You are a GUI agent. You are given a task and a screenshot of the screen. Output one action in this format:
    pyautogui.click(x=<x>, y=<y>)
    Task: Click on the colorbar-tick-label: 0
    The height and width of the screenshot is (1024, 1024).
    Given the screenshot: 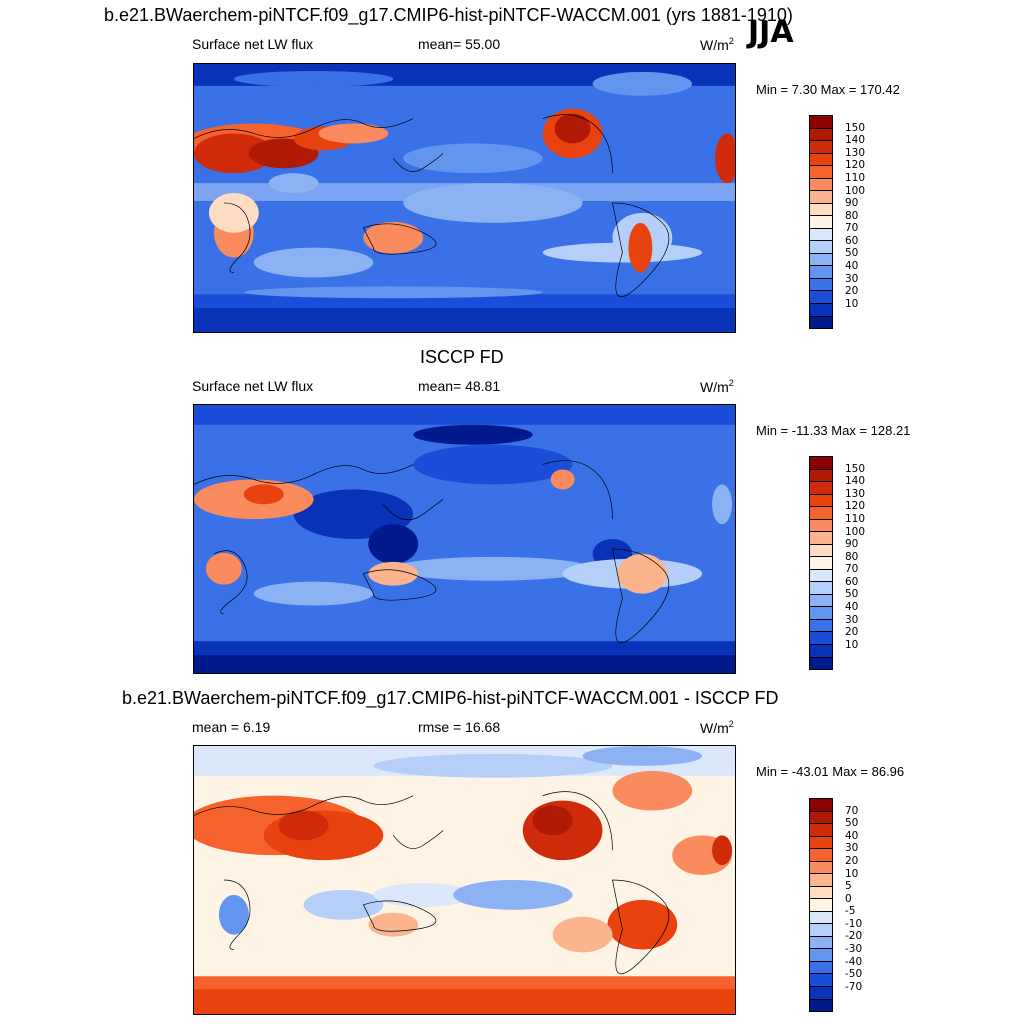 What is the action you would take?
    pyautogui.click(x=848, y=898)
    